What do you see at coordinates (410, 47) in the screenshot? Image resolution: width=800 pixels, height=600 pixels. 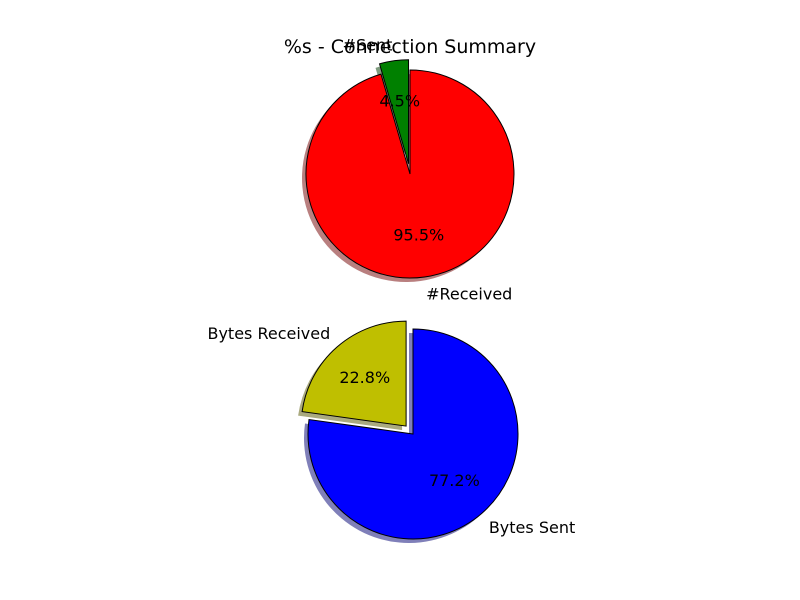 I see `chart-title: %s - Connection Summary` at bounding box center [410, 47].